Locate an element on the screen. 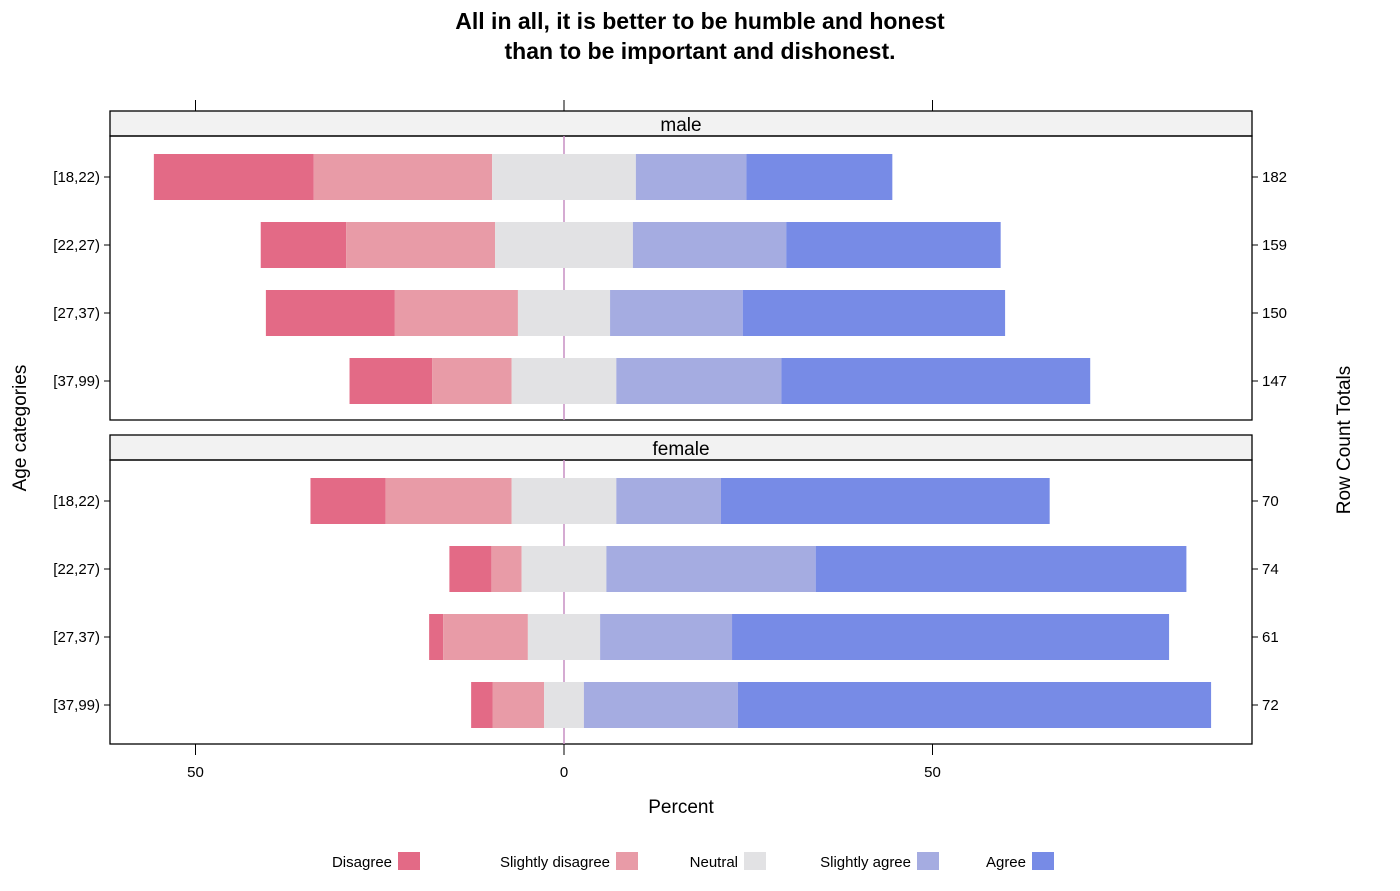 The image size is (1400, 891). legend-swatch-agree is located at coordinates (1043, 861).